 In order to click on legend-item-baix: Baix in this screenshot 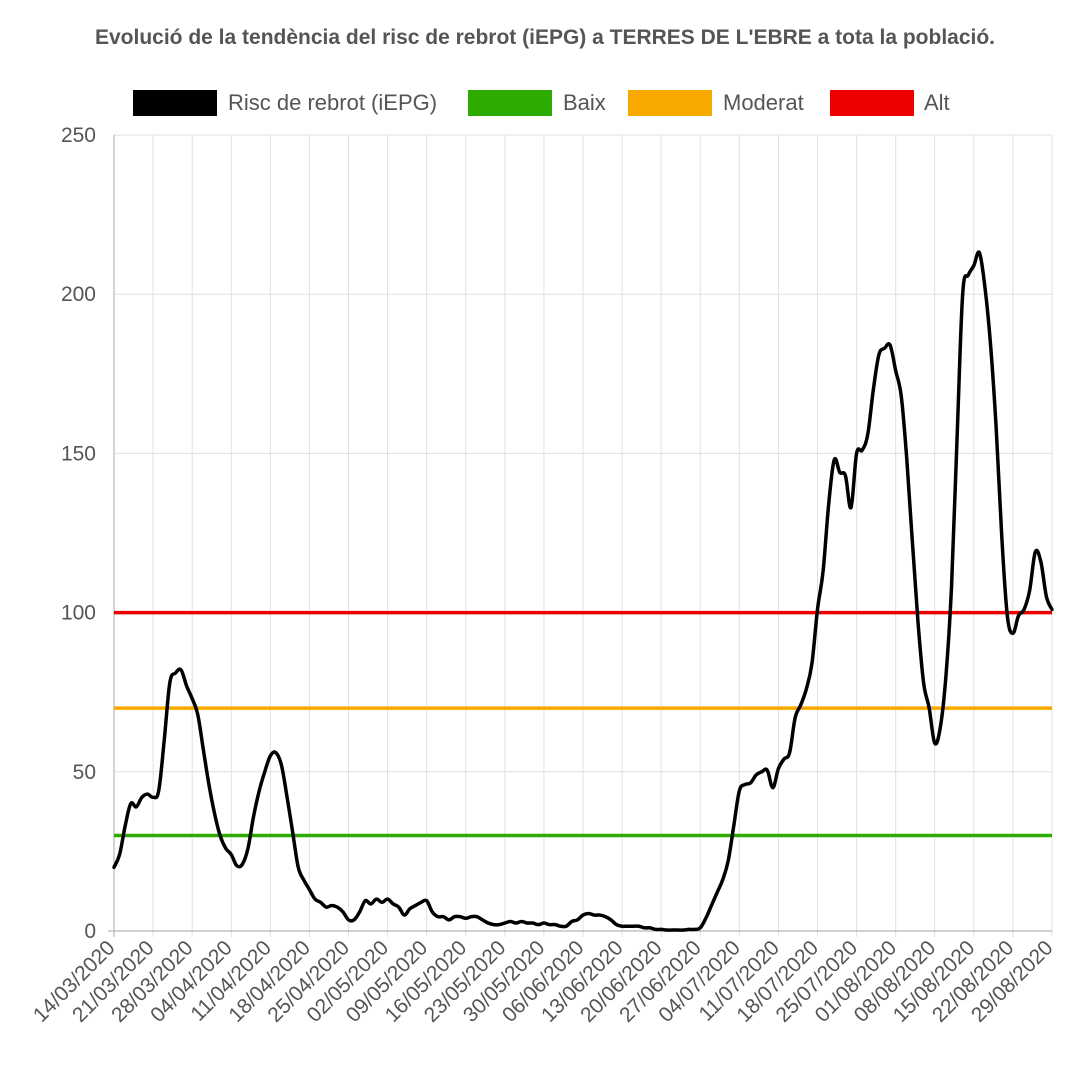, I will do `click(537, 103)`.